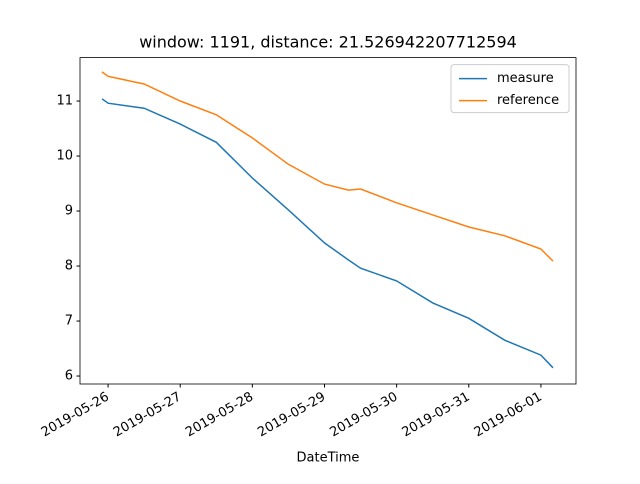 The image size is (640, 484). I want to click on y-tick-label: 8, so click(69, 266).